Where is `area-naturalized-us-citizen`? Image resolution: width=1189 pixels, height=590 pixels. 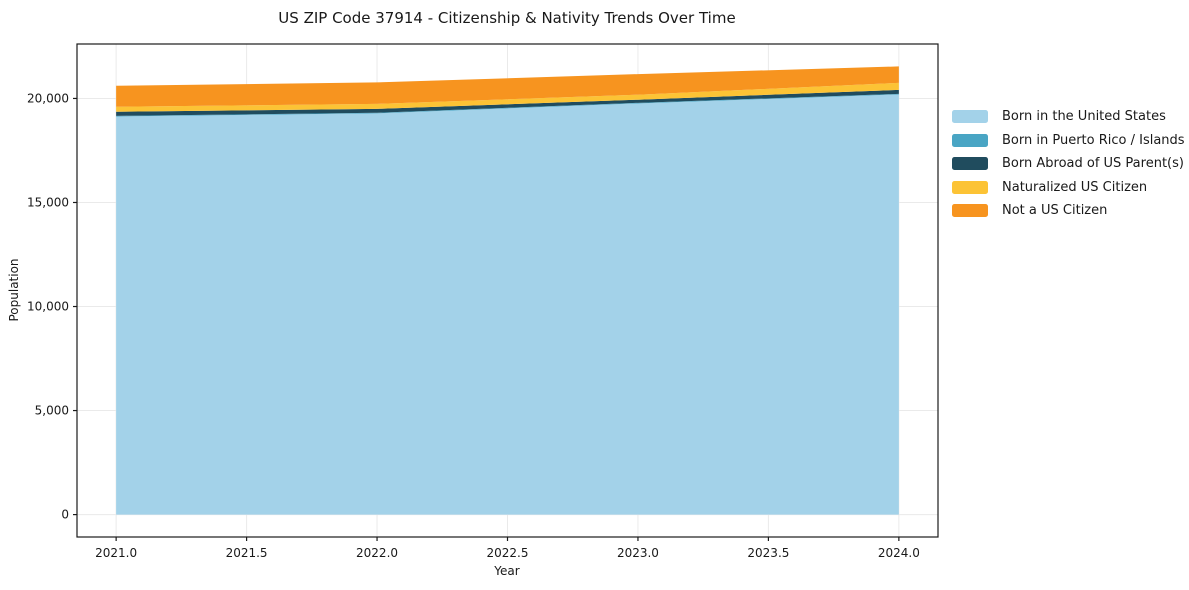 area-naturalized-us-citizen is located at coordinates (507, 97).